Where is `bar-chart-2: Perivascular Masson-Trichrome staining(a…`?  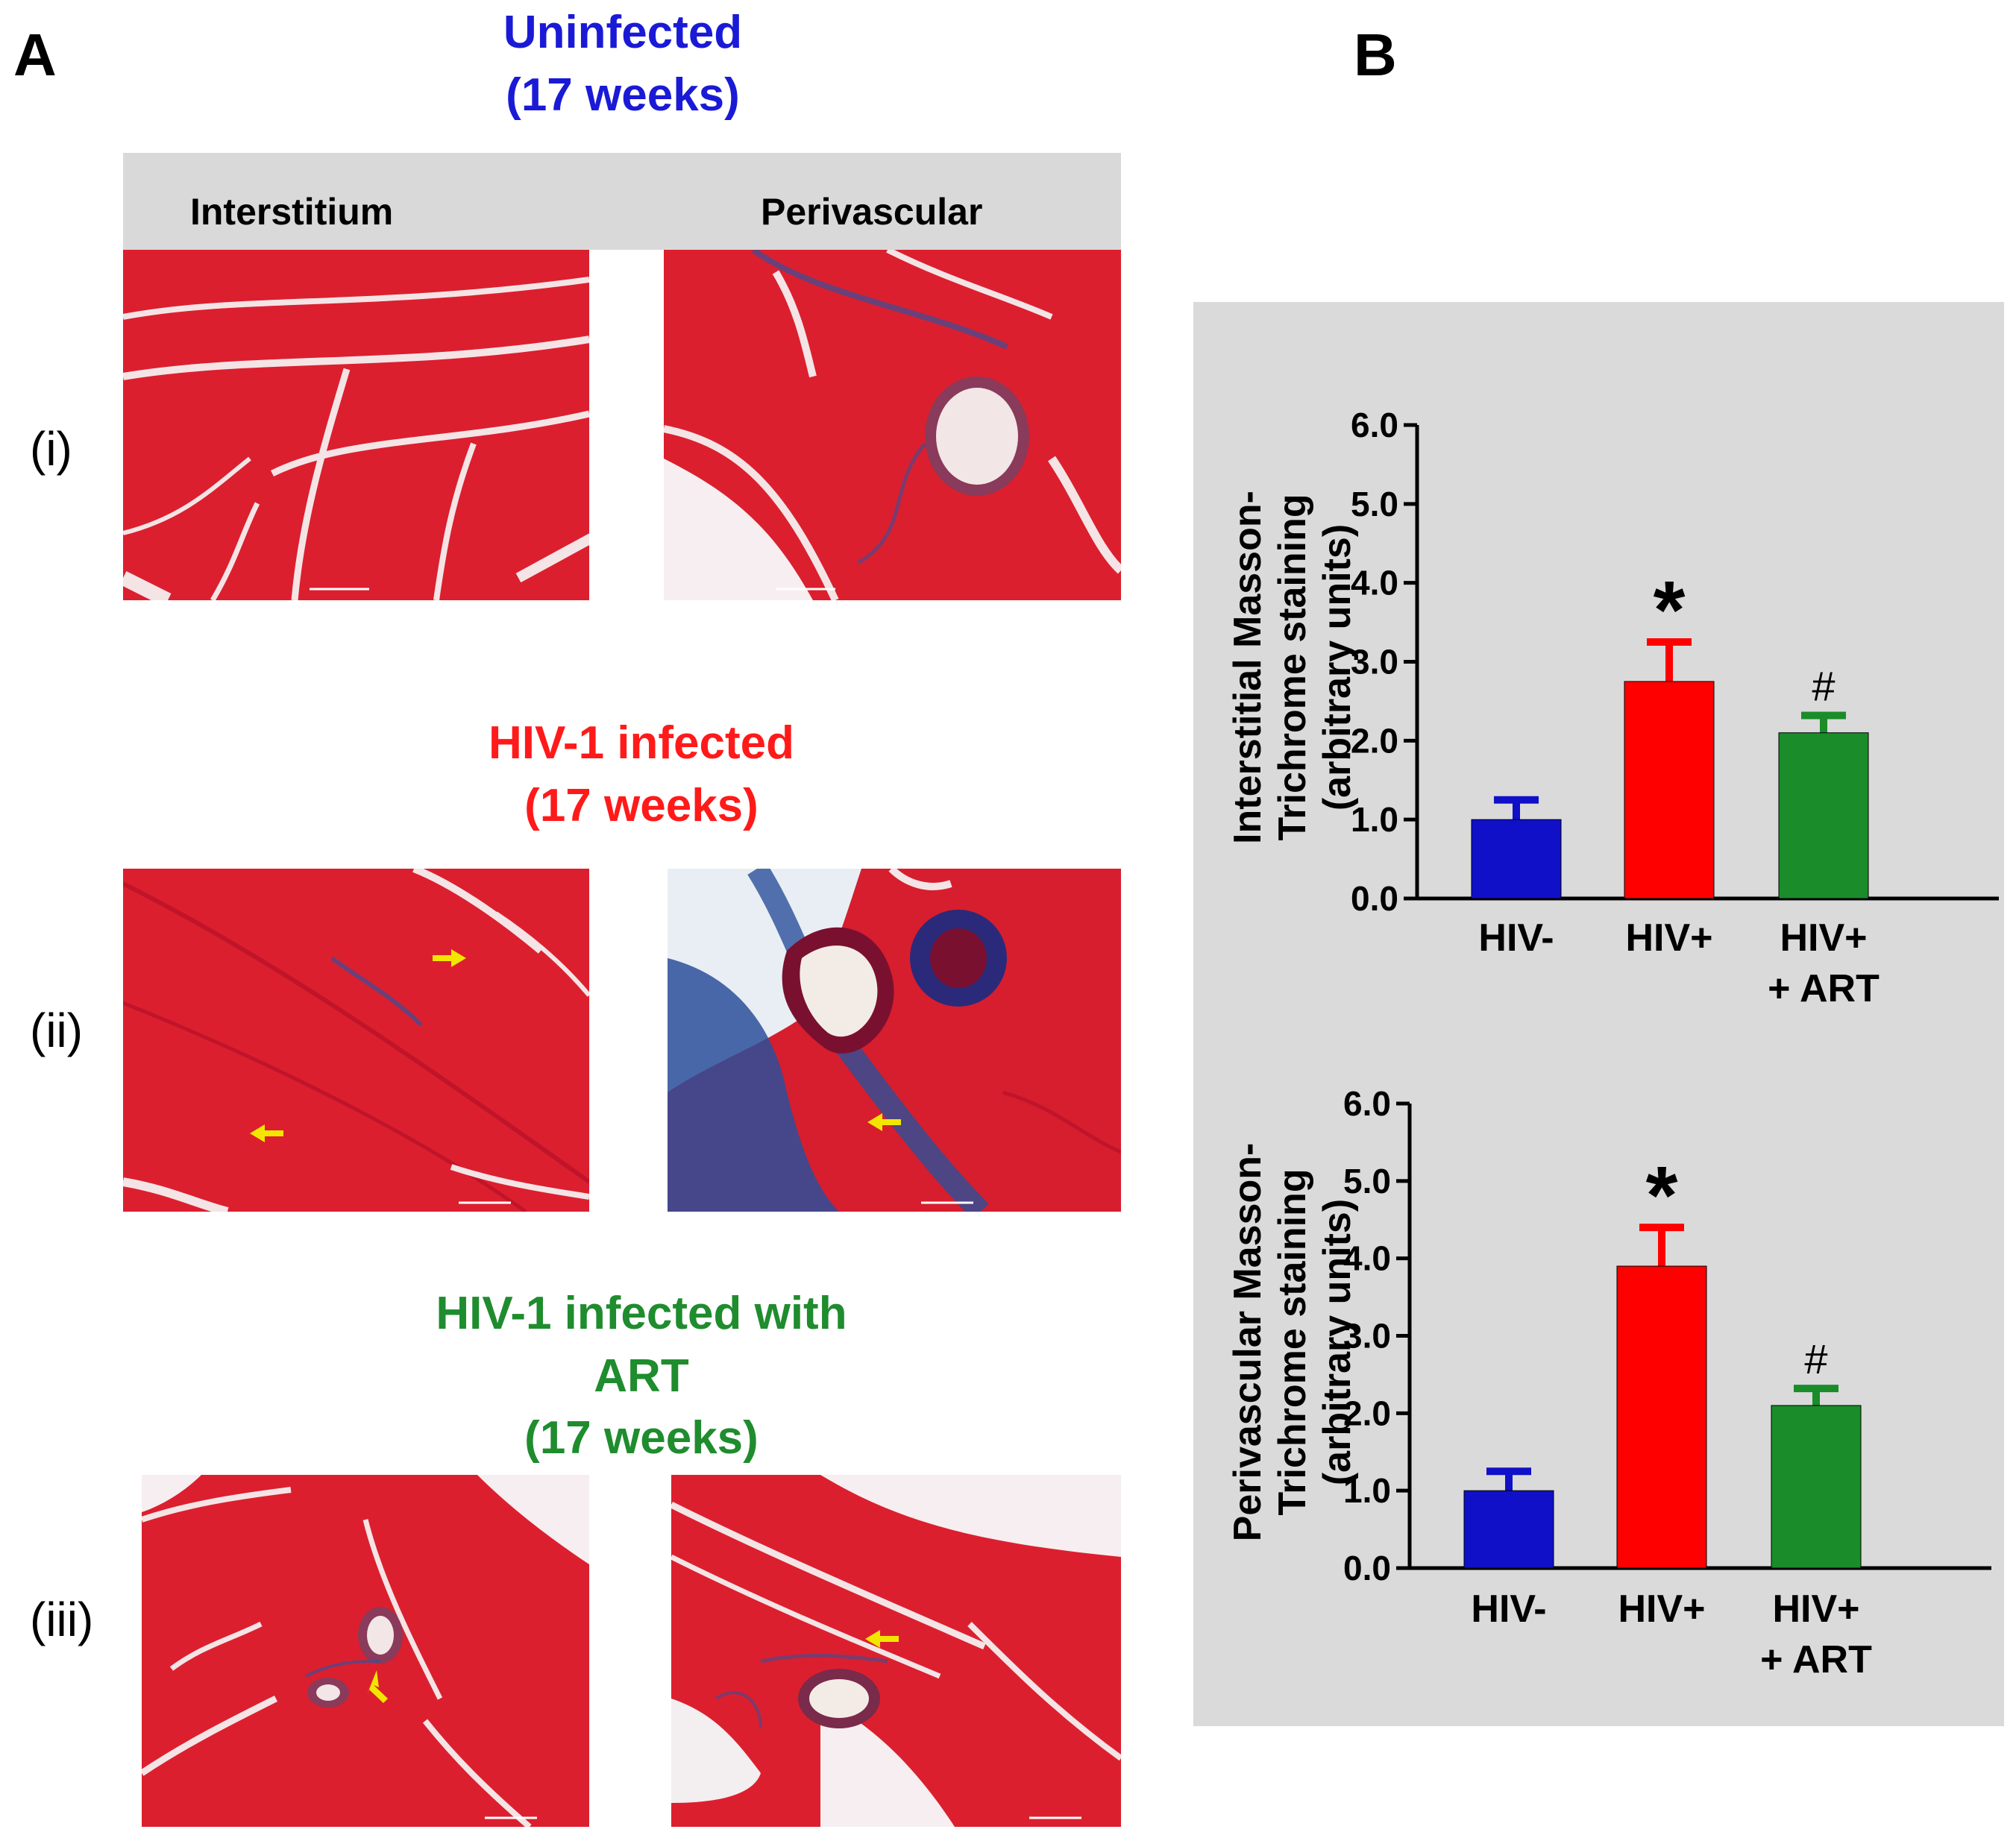
bar-chart-2: Perivascular Masson-Trichrome staining(a… is located at coordinates (1608, 1382).